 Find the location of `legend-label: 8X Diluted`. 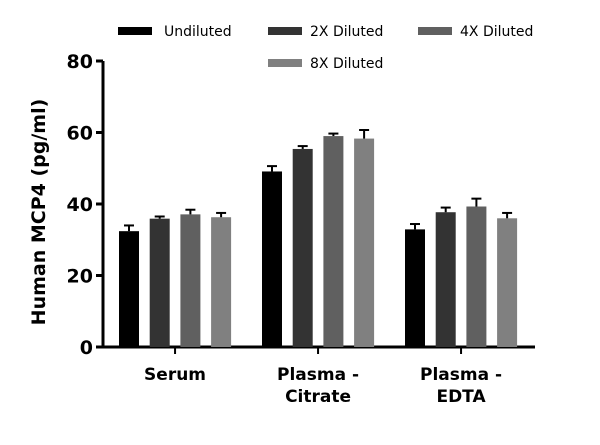

legend-label: 8X Diluted is located at coordinates (346, 64).